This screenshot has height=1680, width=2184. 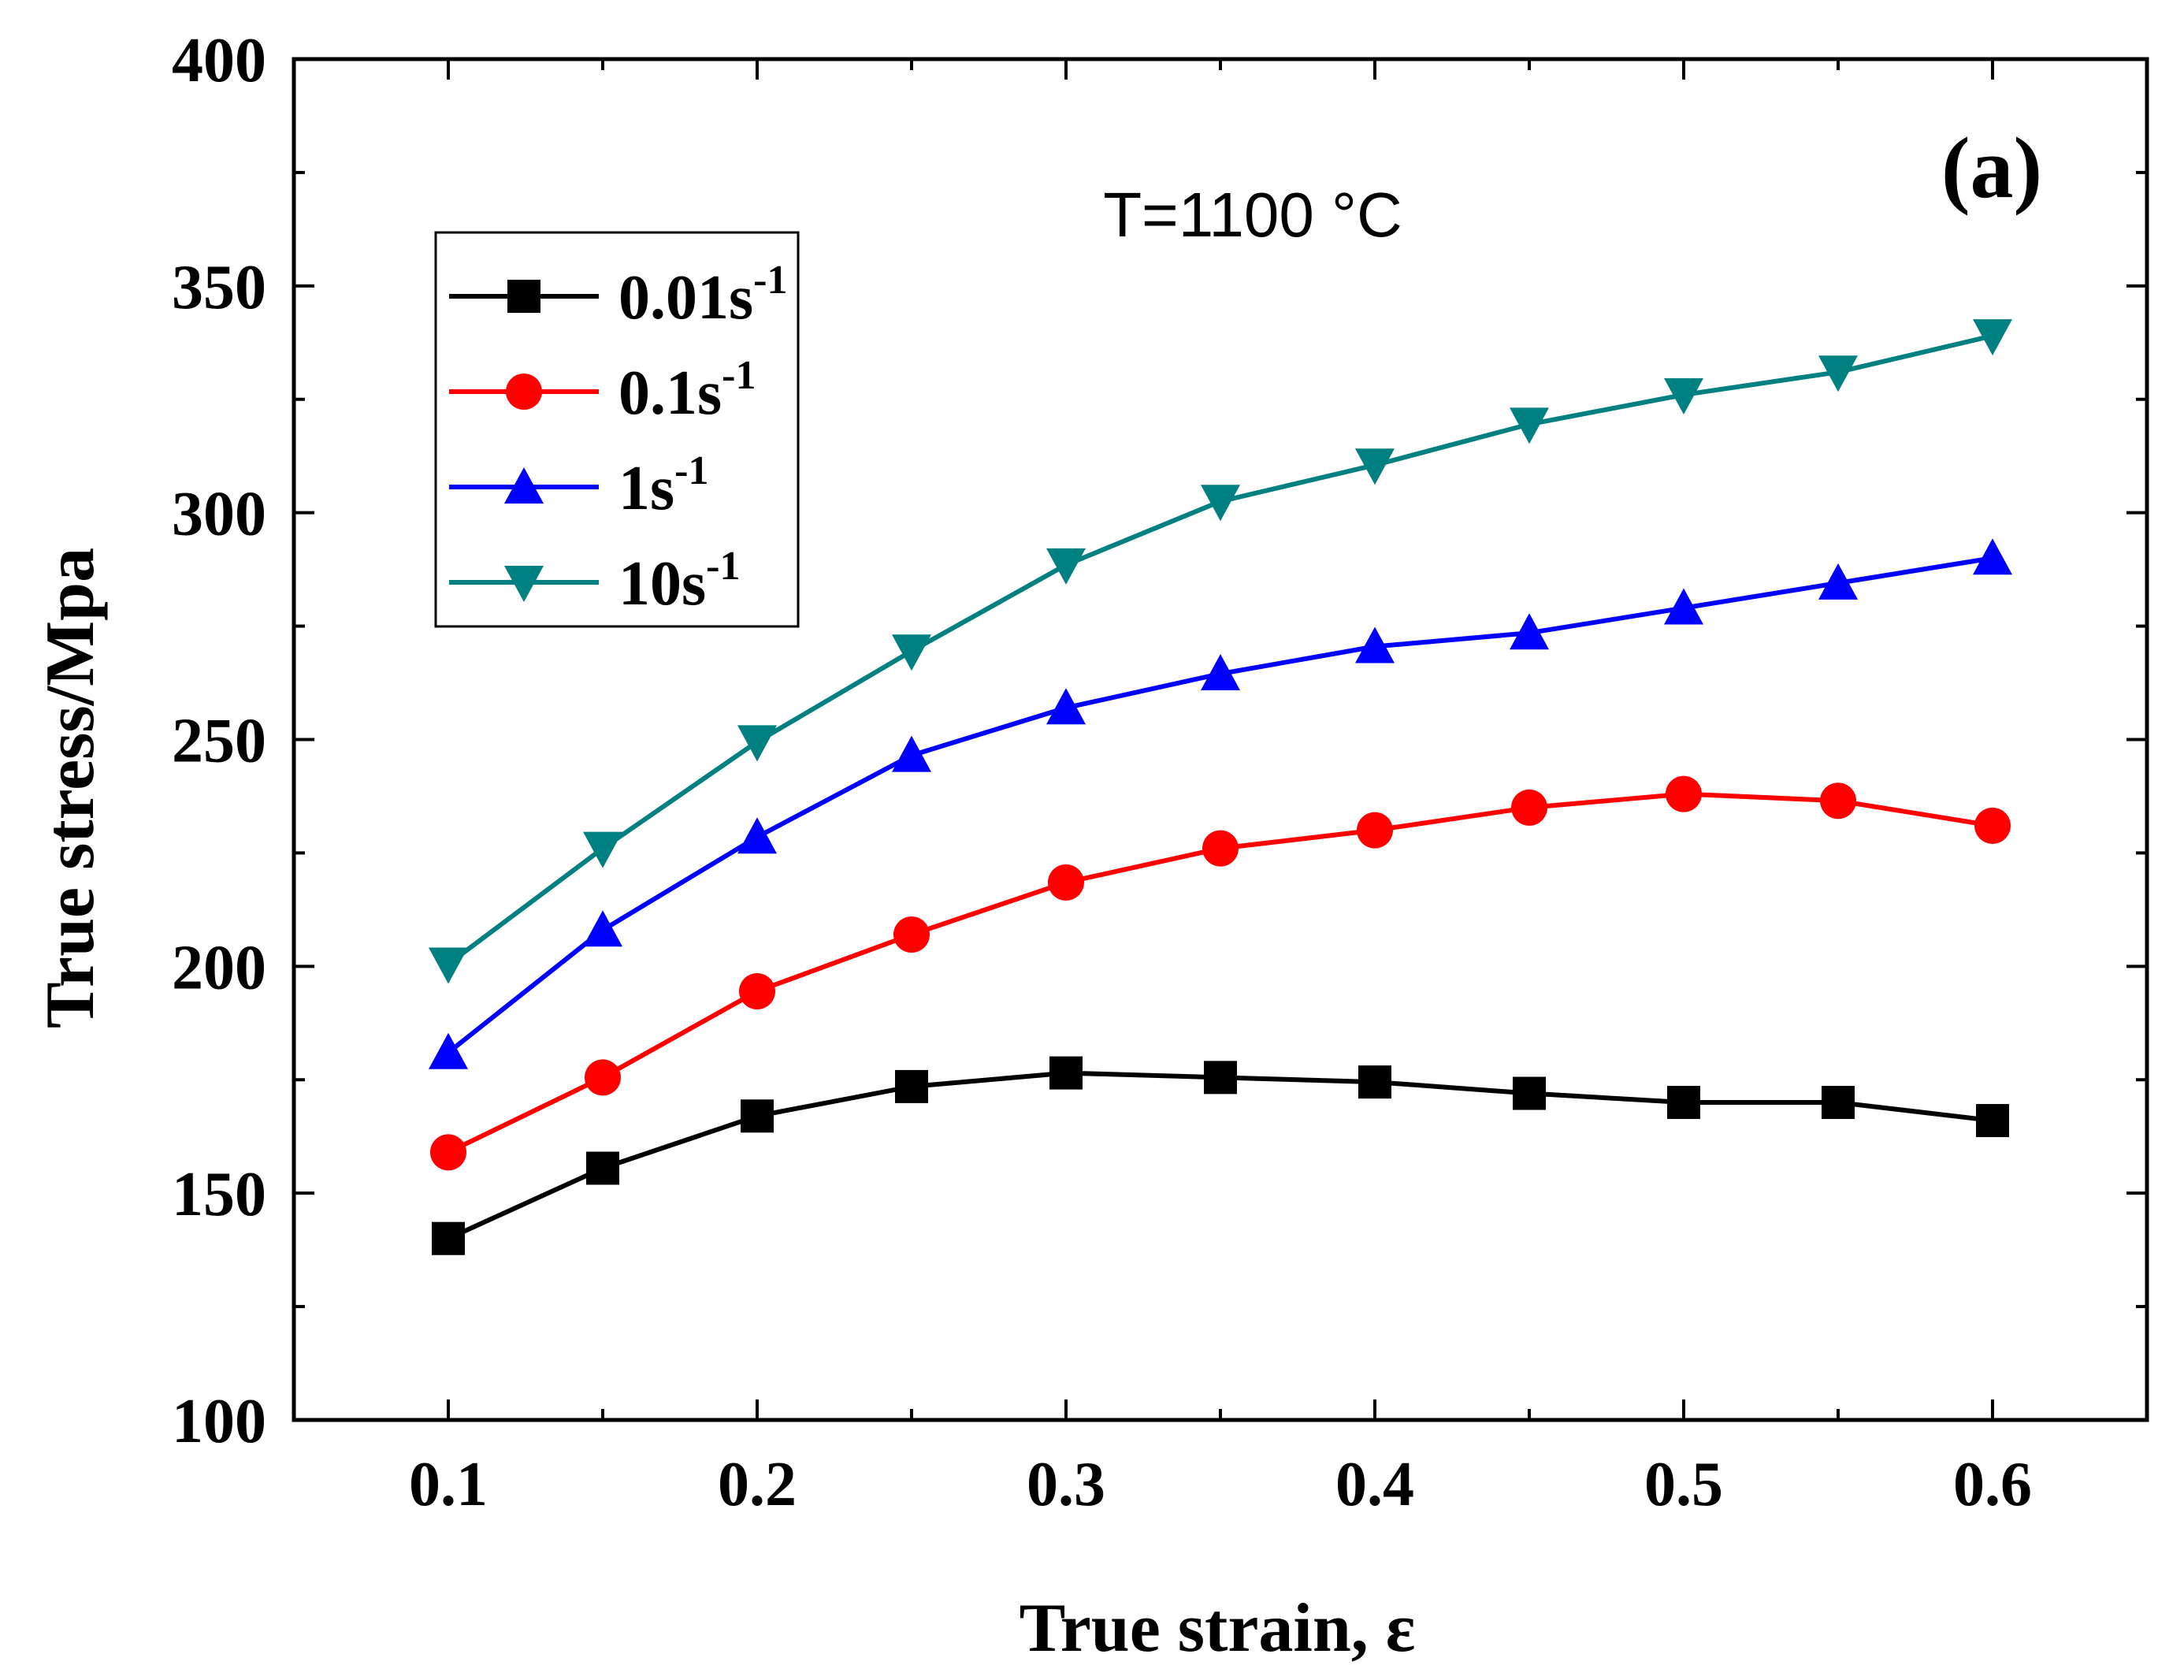 What do you see at coordinates (679, 581) in the screenshot?
I see `legend-label: 10s-1` at bounding box center [679, 581].